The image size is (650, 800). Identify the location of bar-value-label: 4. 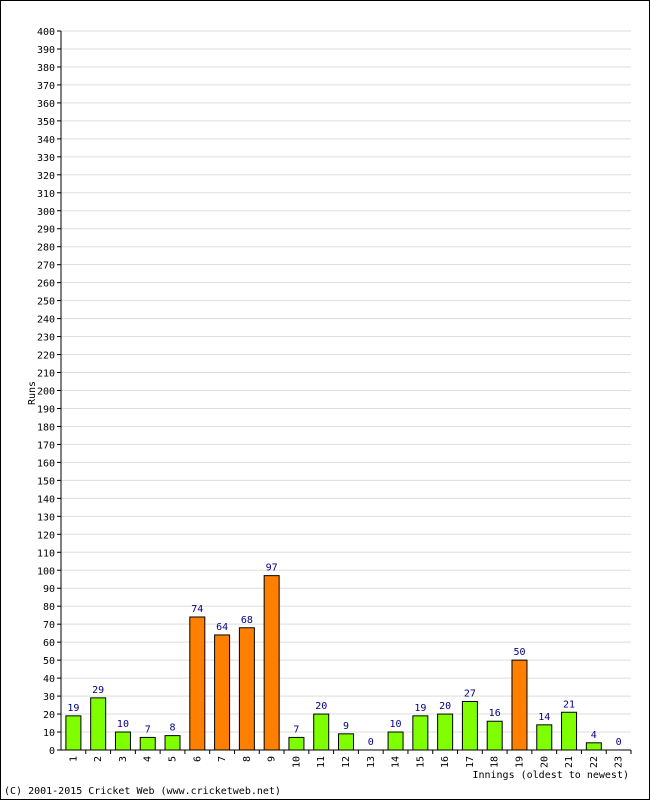
(594, 735).